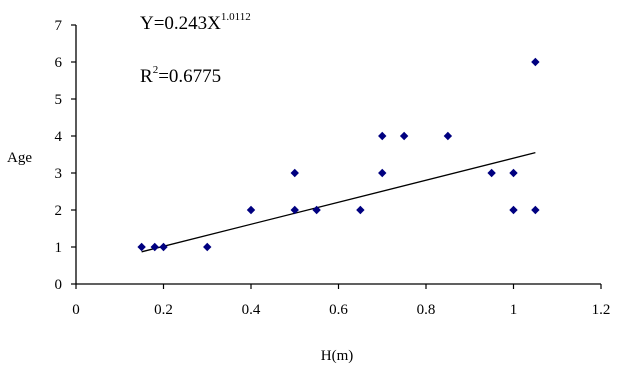  Describe the element at coordinates (338, 310) in the screenshot. I see `x-tick-label: 0.6` at that location.